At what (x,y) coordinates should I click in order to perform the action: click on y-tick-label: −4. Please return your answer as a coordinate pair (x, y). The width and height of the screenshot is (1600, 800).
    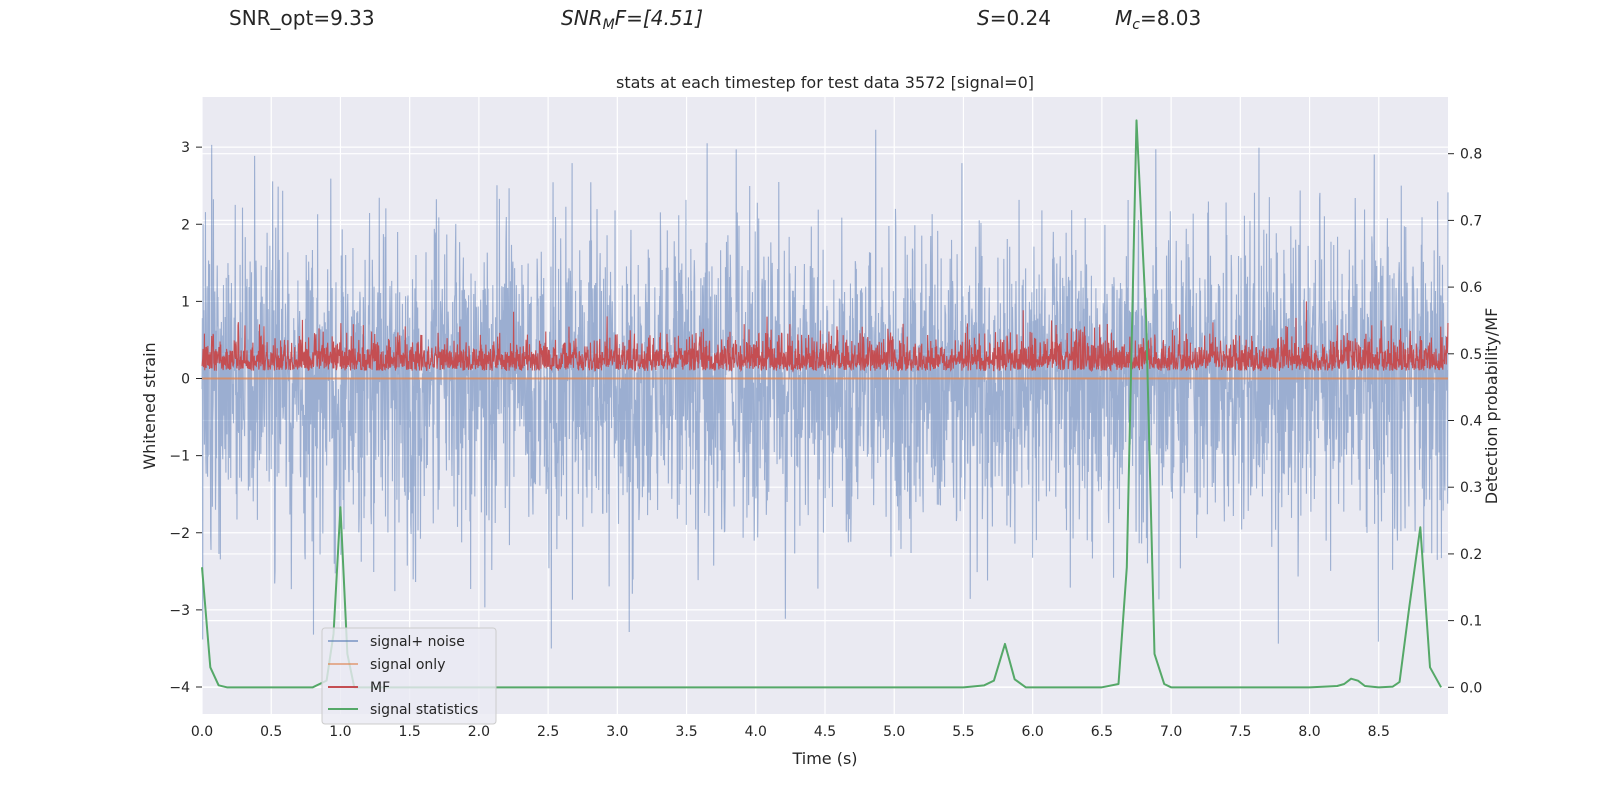
    Looking at the image, I should click on (179, 688).